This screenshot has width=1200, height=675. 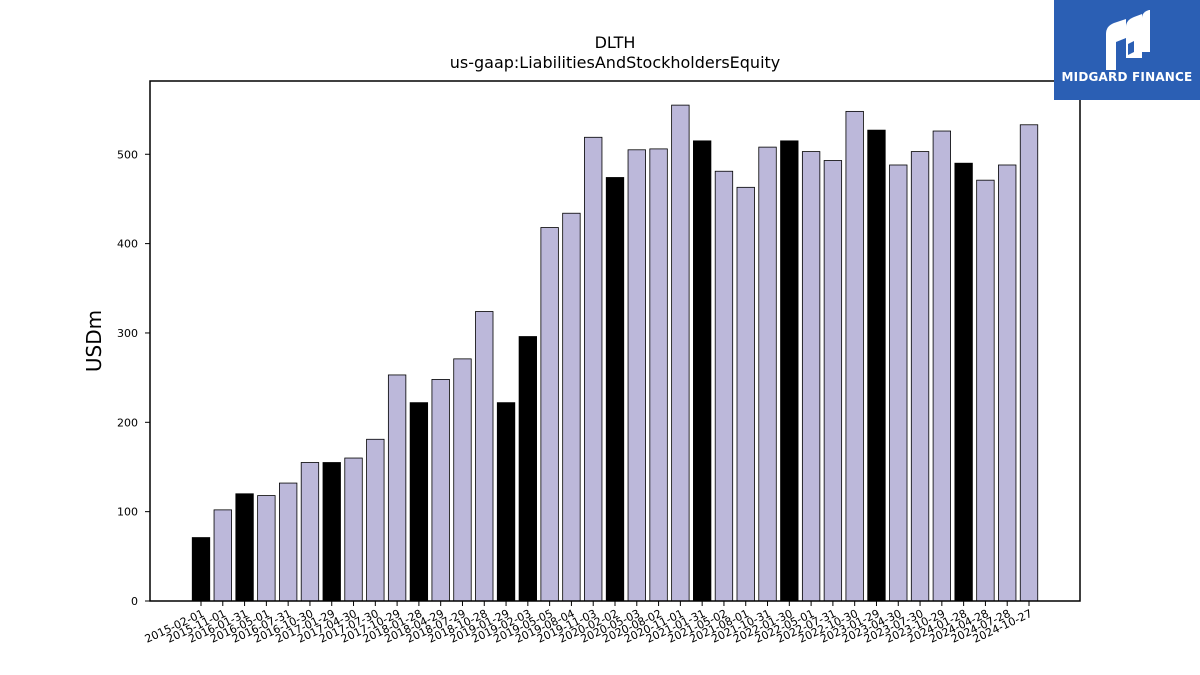 What do you see at coordinates (127, 154) in the screenshot?
I see `y-tick-label: 500` at bounding box center [127, 154].